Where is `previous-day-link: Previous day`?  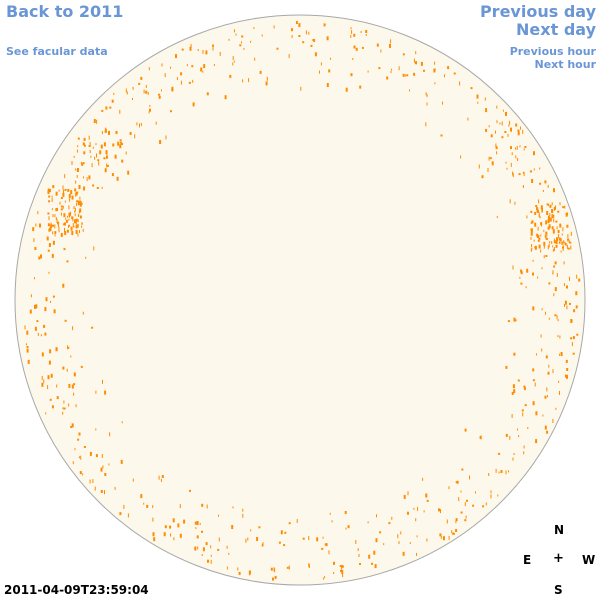 previous-day-link: Previous day is located at coordinates (537, 11).